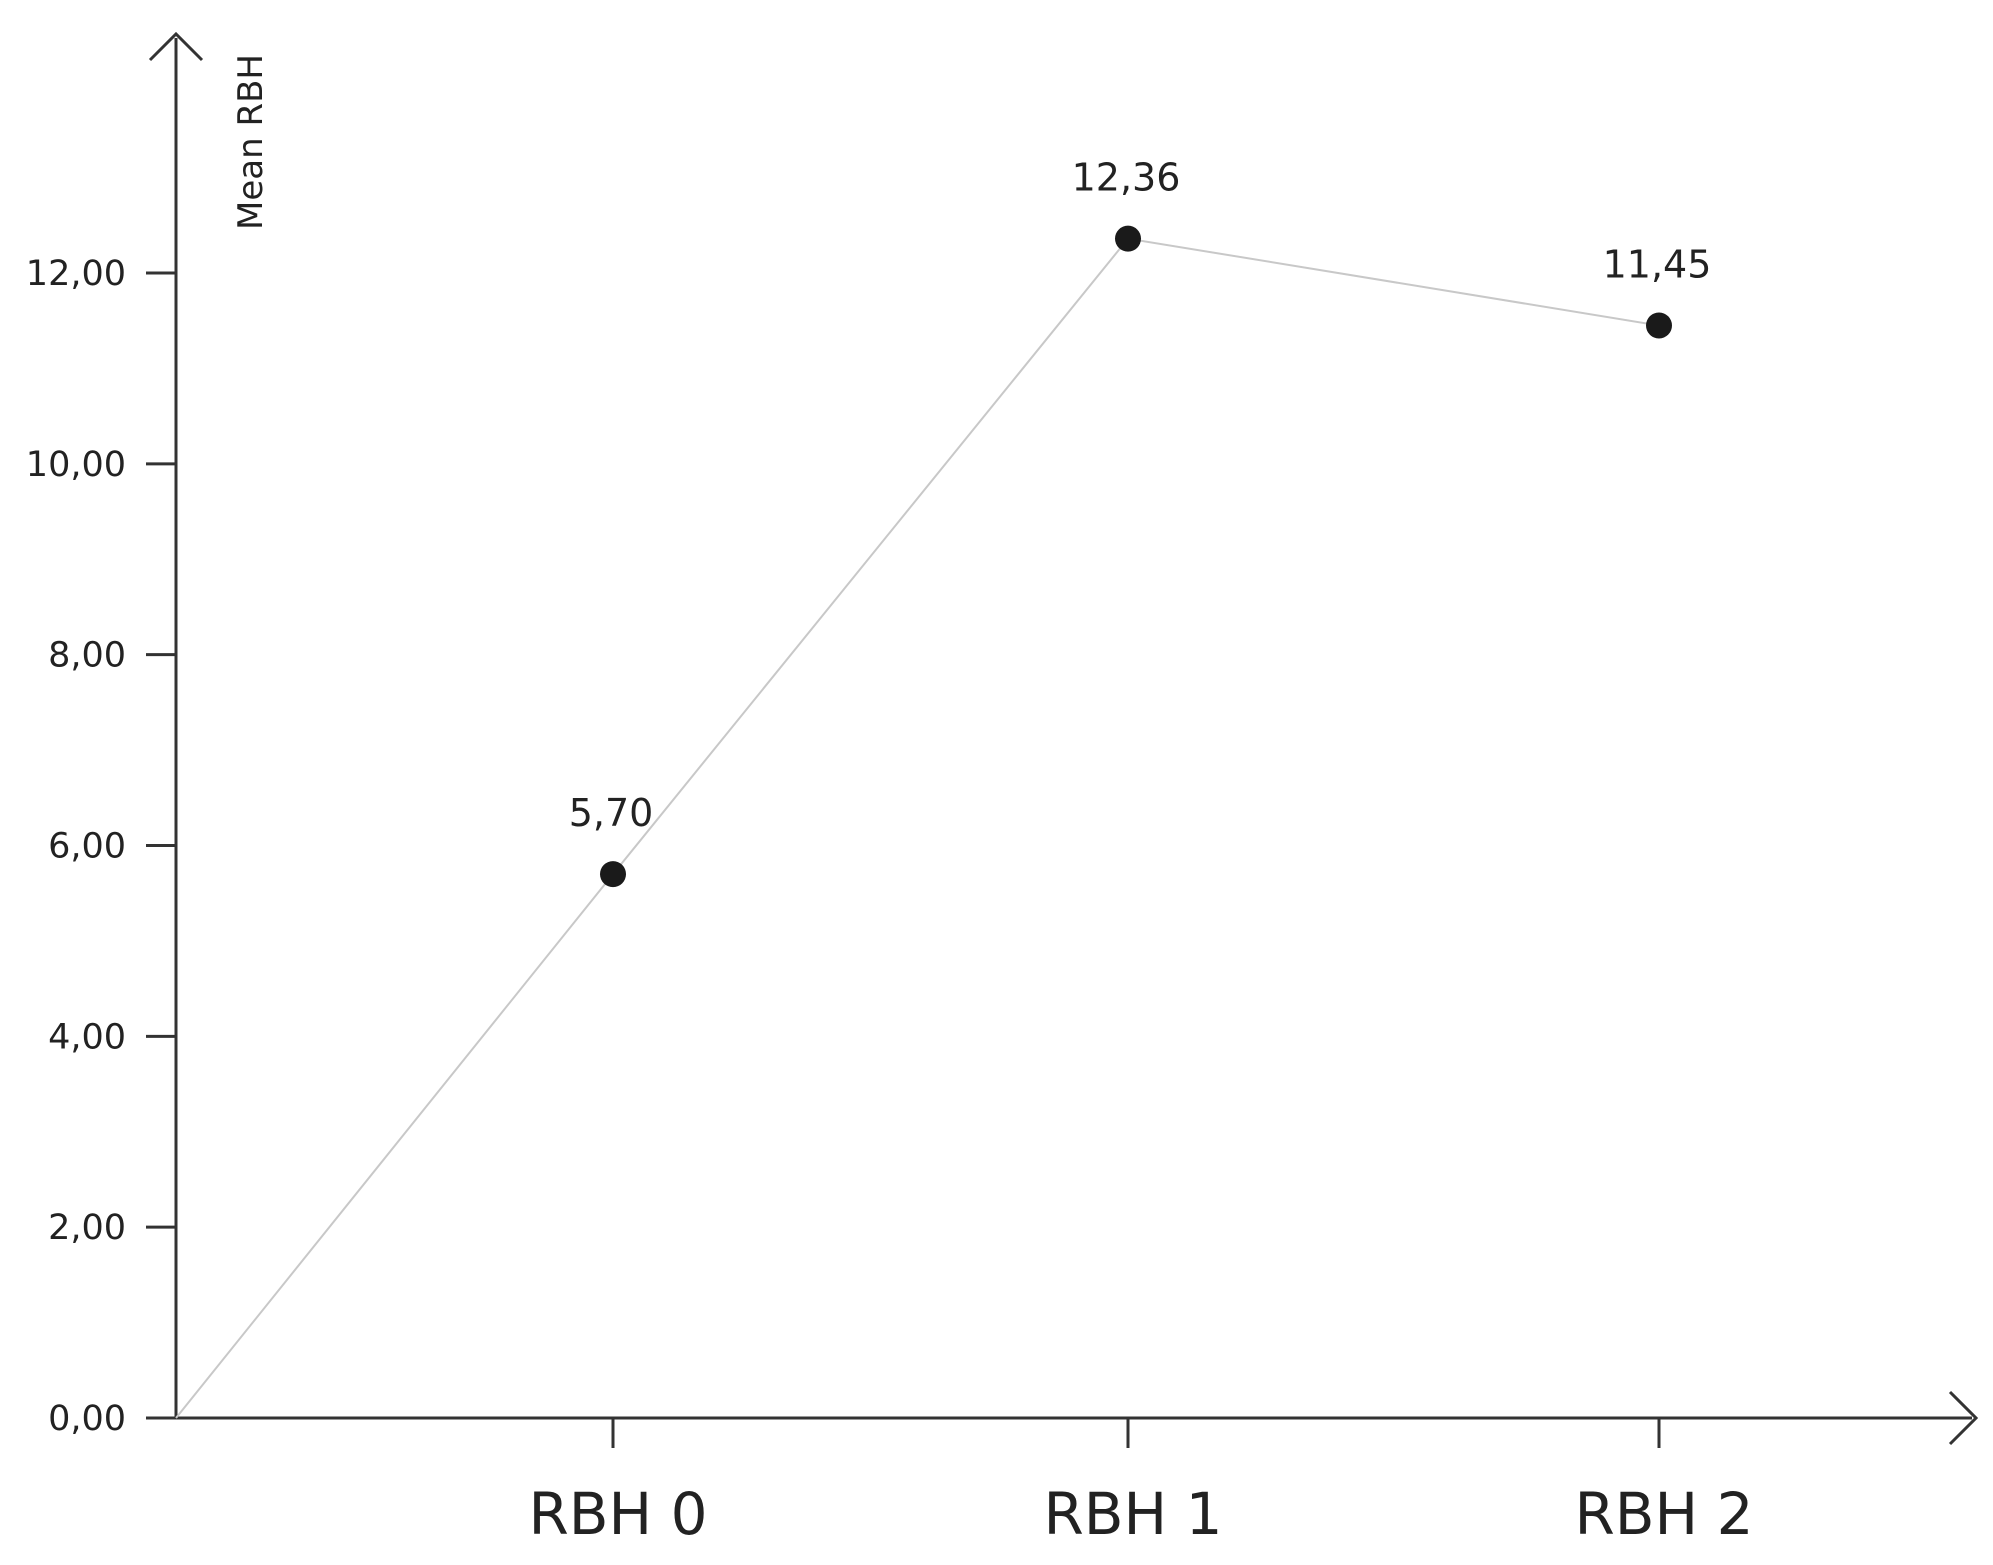 Image resolution: width=1993 pixels, height=1565 pixels. I want to click on y-tick-label: 8,00, so click(87, 656).